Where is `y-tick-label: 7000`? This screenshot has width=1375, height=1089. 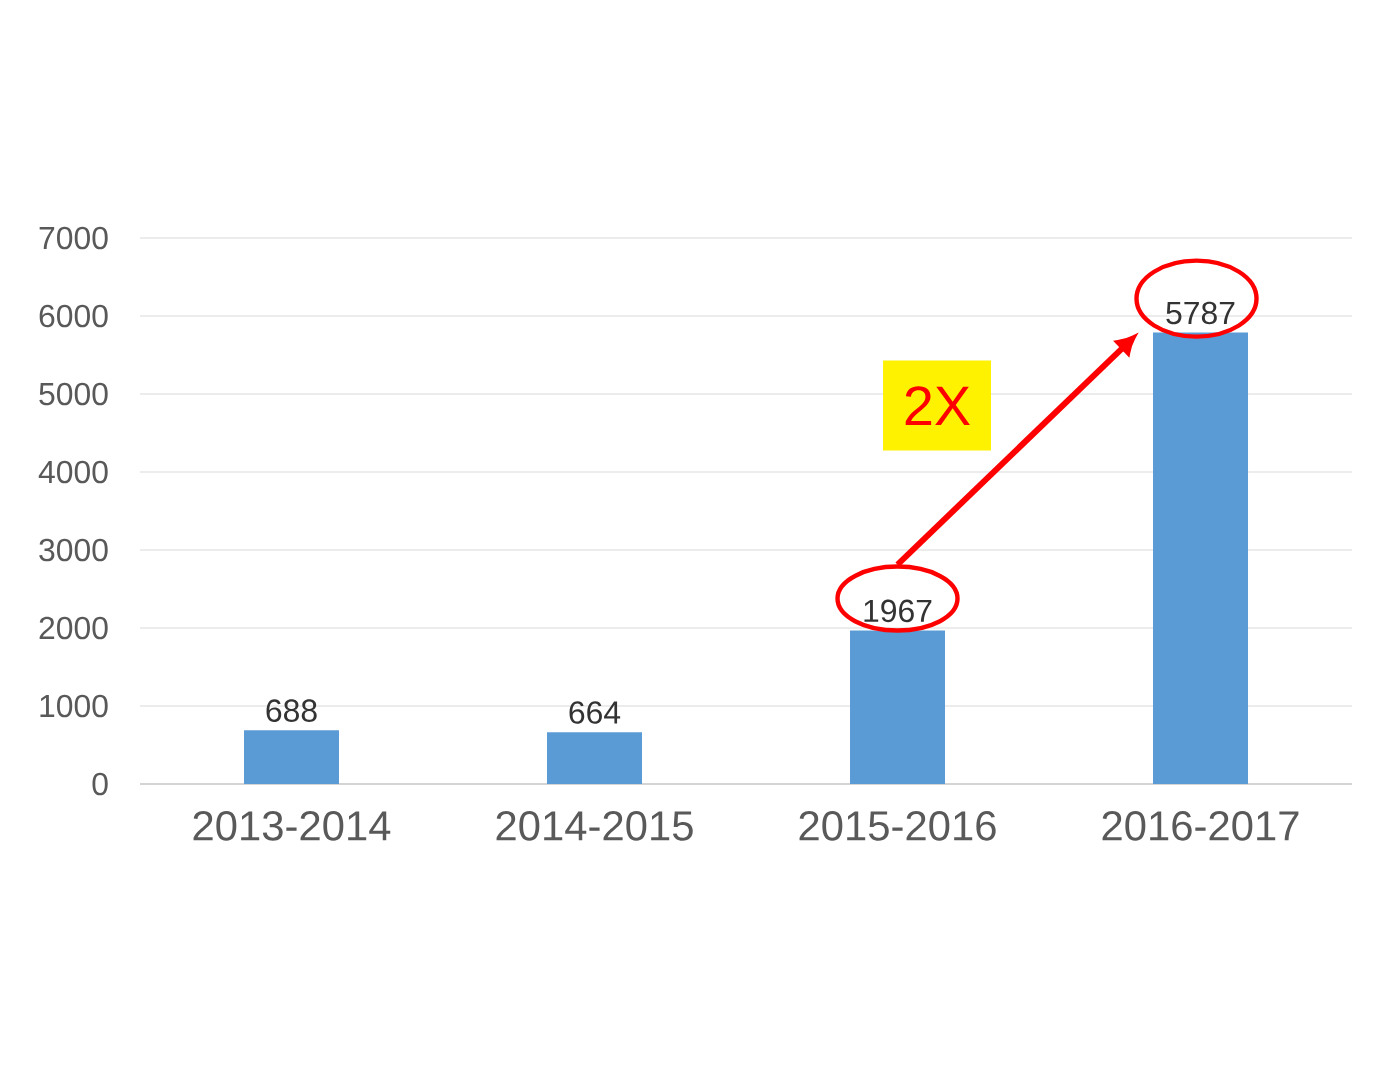
y-tick-label: 7000 is located at coordinates (73, 238).